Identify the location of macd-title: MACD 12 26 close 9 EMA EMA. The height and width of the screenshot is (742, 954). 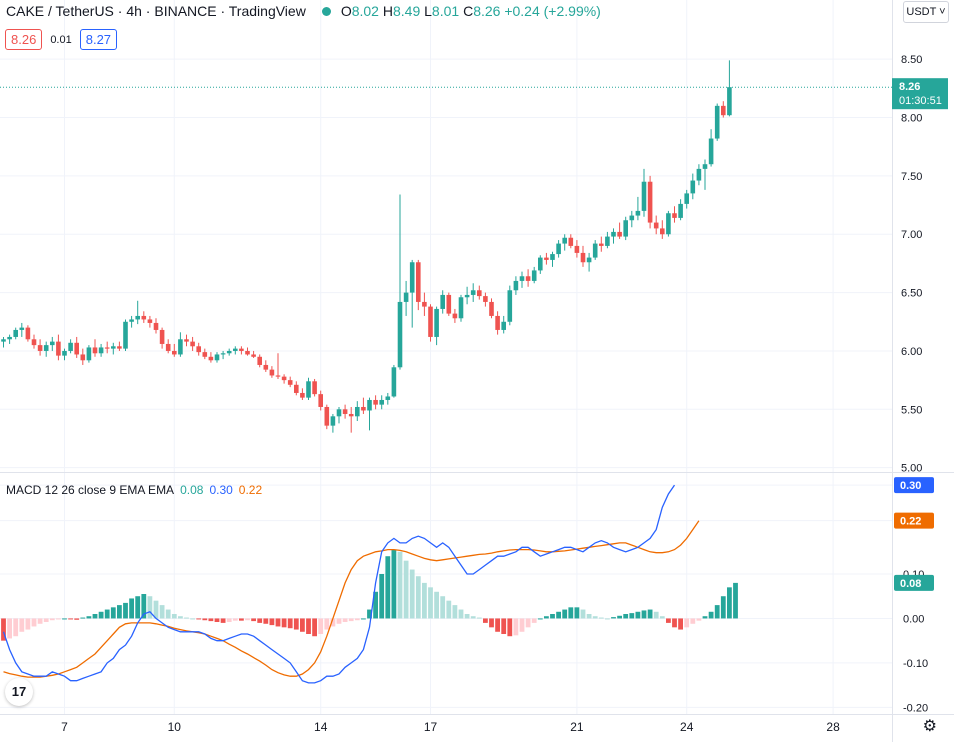
(90, 490).